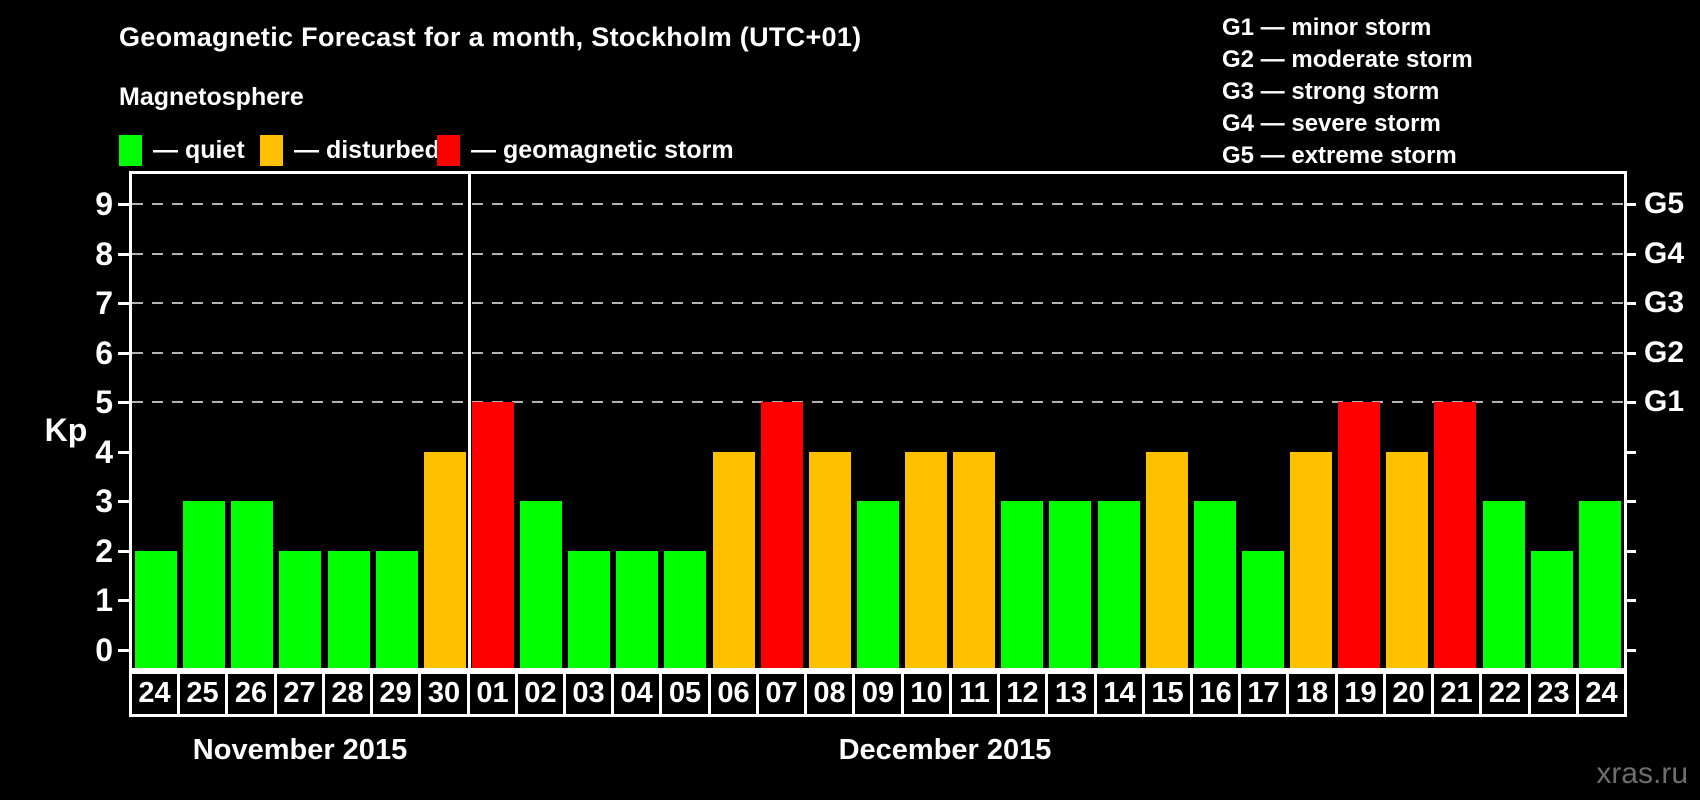  Describe the element at coordinates (492, 694) in the screenshot. I see `date-cell-december-01: 01` at that location.